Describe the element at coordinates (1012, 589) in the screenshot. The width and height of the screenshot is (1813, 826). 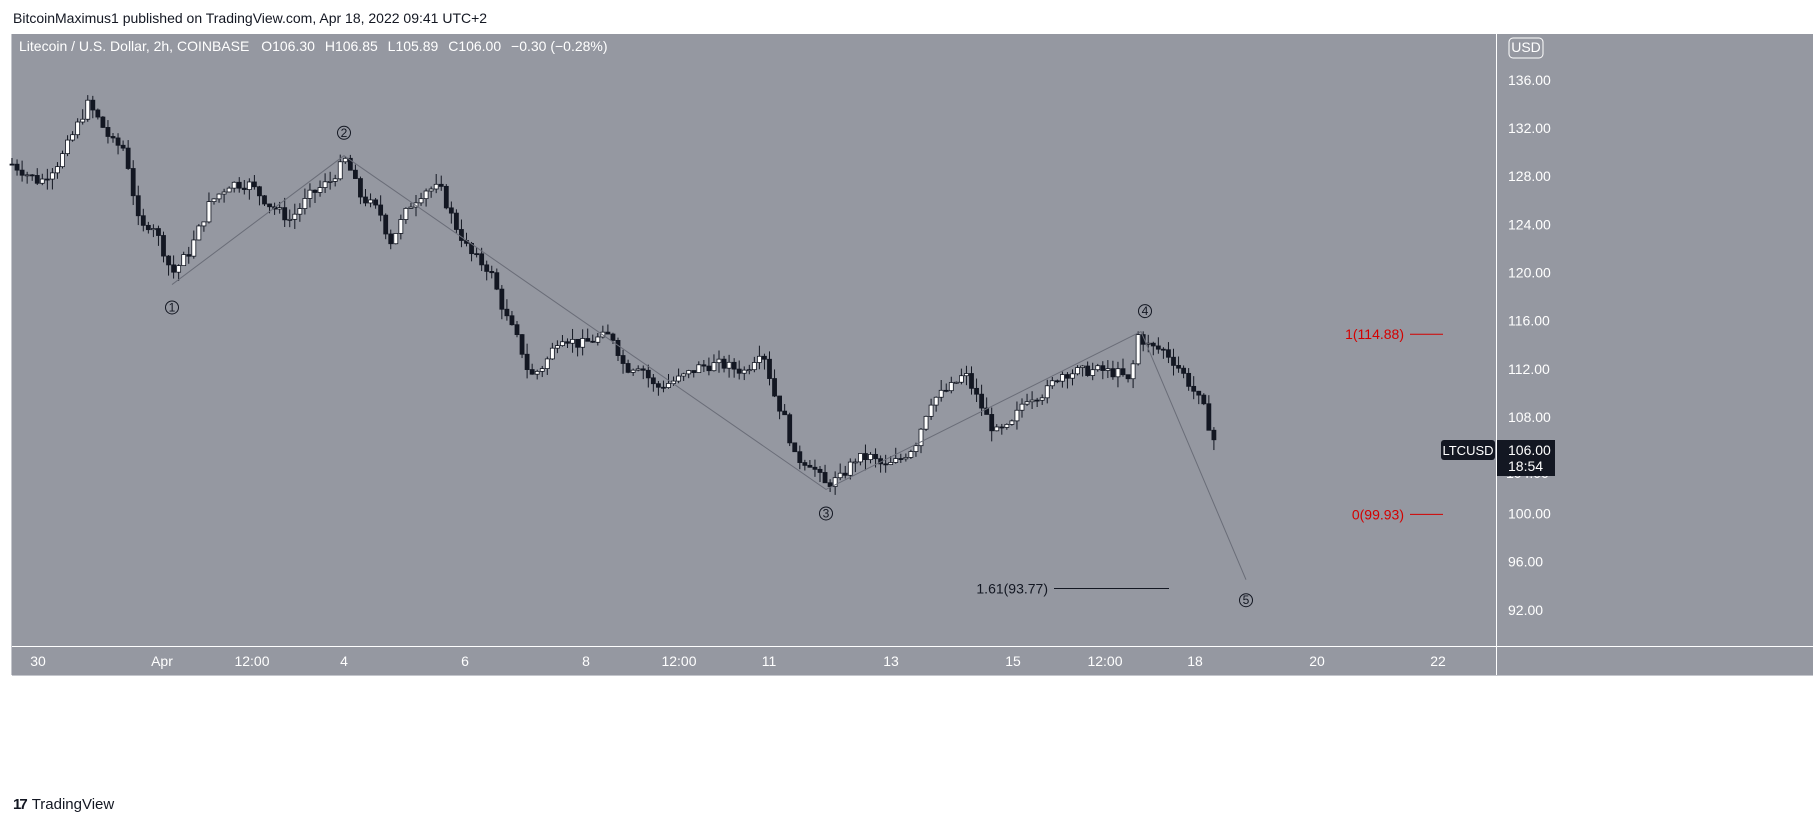
I see `fib-level-label: 1.61(93.77)` at that location.